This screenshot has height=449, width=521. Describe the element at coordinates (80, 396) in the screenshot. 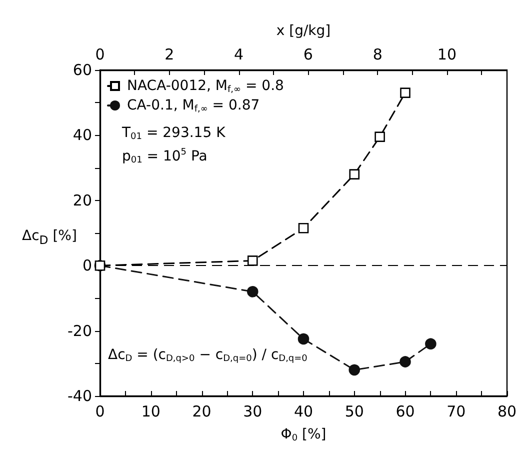

I see `y-tick-label: -40` at that location.